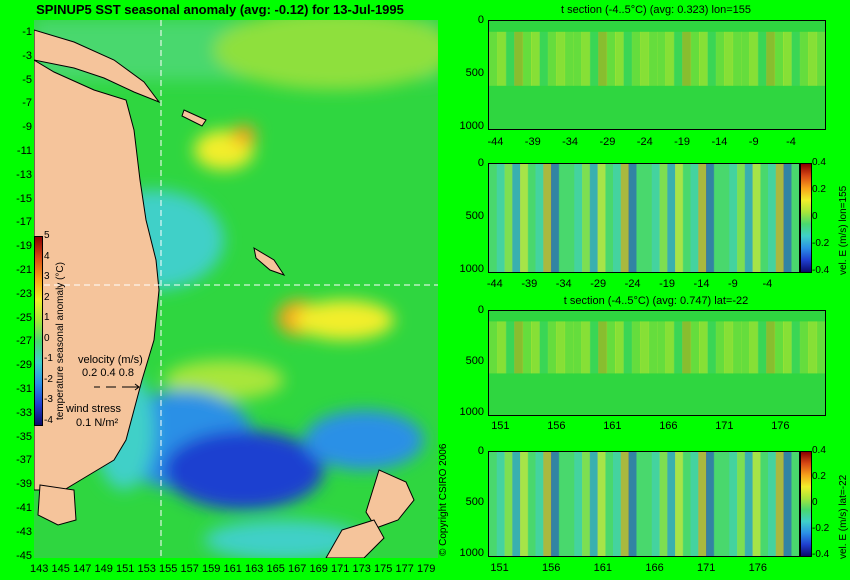  What do you see at coordinates (48, 358) in the screenshot?
I see `map-colorbar-tick: -1` at bounding box center [48, 358].